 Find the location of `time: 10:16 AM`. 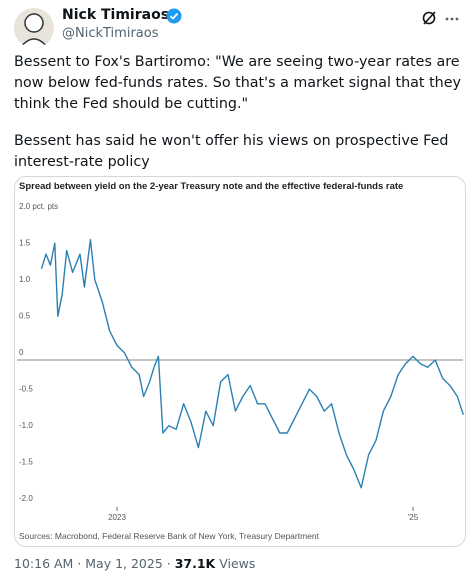

time: 10:16 AM is located at coordinates (44, 563).